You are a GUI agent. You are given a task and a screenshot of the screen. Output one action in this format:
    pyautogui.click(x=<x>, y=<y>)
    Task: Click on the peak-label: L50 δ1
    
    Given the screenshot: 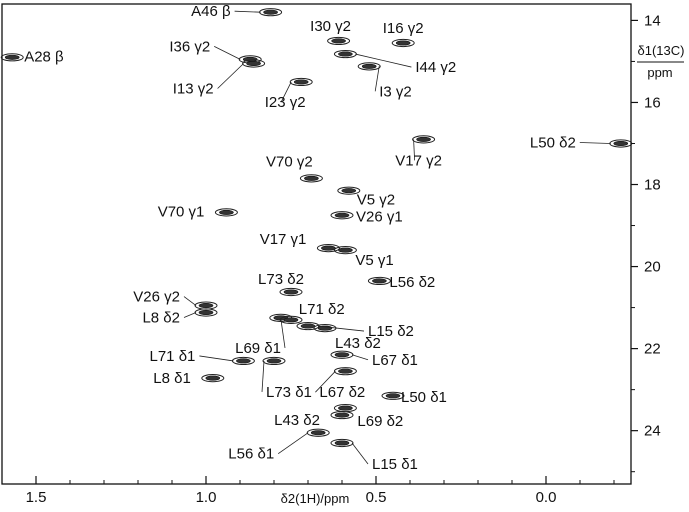 What is the action you would take?
    pyautogui.click(x=424, y=397)
    